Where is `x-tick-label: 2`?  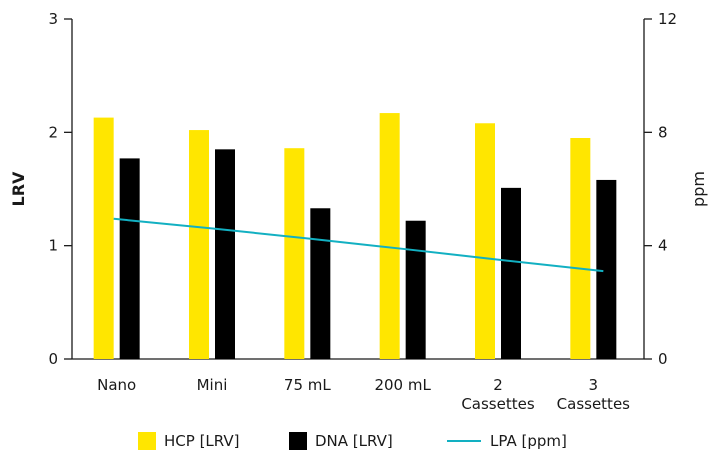 x-tick-label: 2 is located at coordinates (498, 385).